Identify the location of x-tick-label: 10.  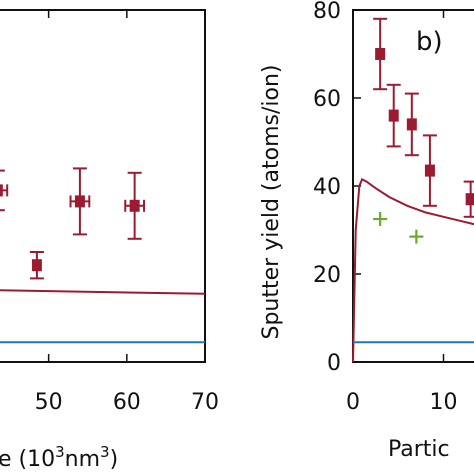
(444, 402).